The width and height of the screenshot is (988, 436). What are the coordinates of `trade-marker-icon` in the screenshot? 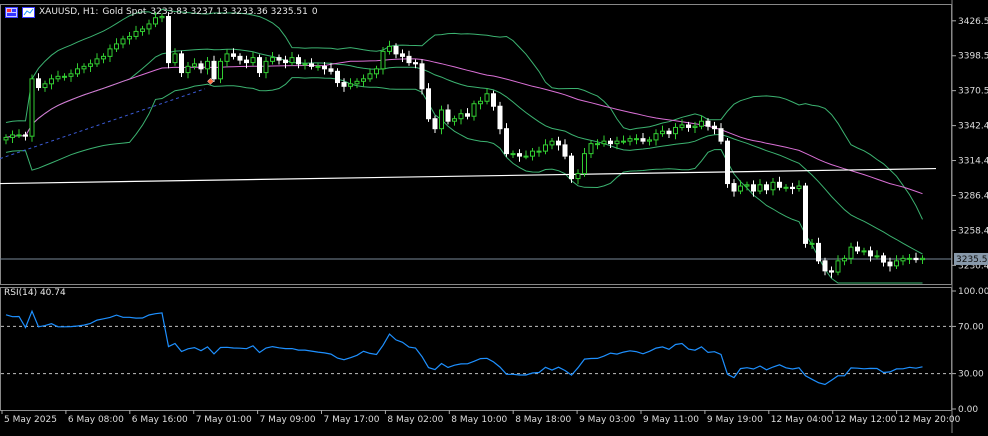 It's located at (210, 81).